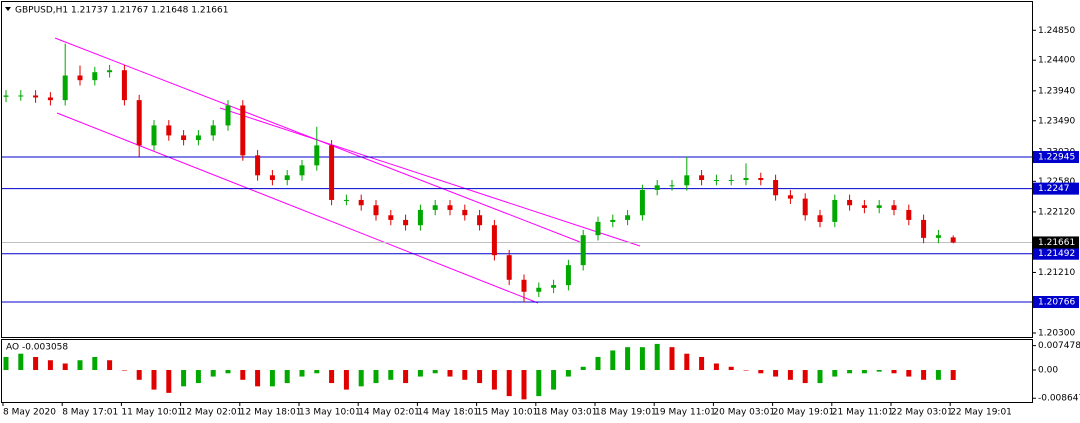  What do you see at coordinates (1059, 346) in the screenshot?
I see `indicator-y-tick-label: 0.007478` at bounding box center [1059, 346].